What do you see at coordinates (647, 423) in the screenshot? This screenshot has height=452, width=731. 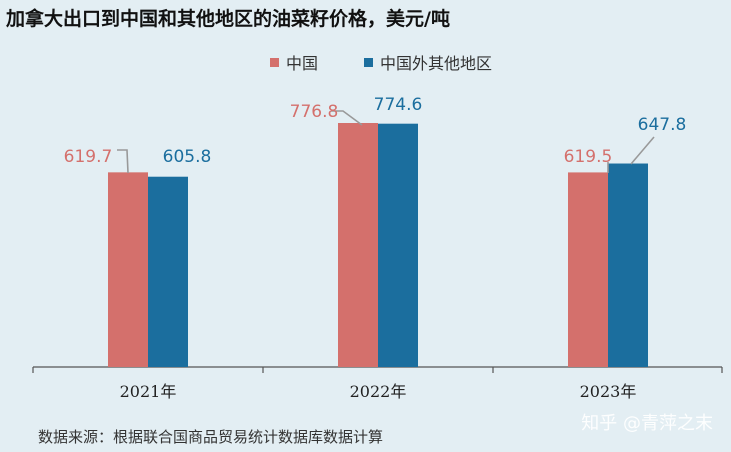 I see `watermark: 知乎 @青萍之末` at bounding box center [647, 423].